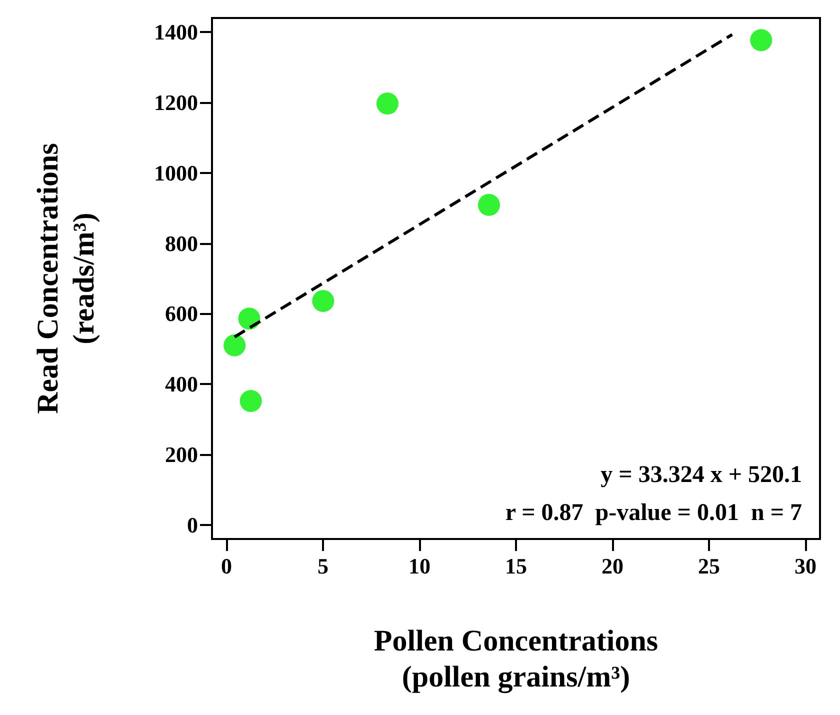 The height and width of the screenshot is (715, 840). I want to click on x-tick-label: 25, so click(709, 566).